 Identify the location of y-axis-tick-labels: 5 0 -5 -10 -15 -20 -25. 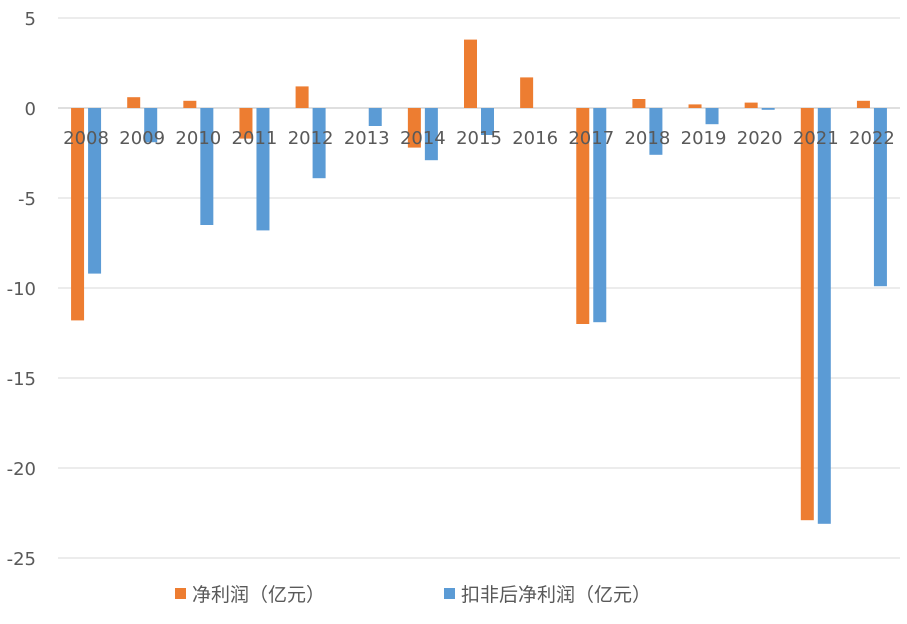
(21, 289).